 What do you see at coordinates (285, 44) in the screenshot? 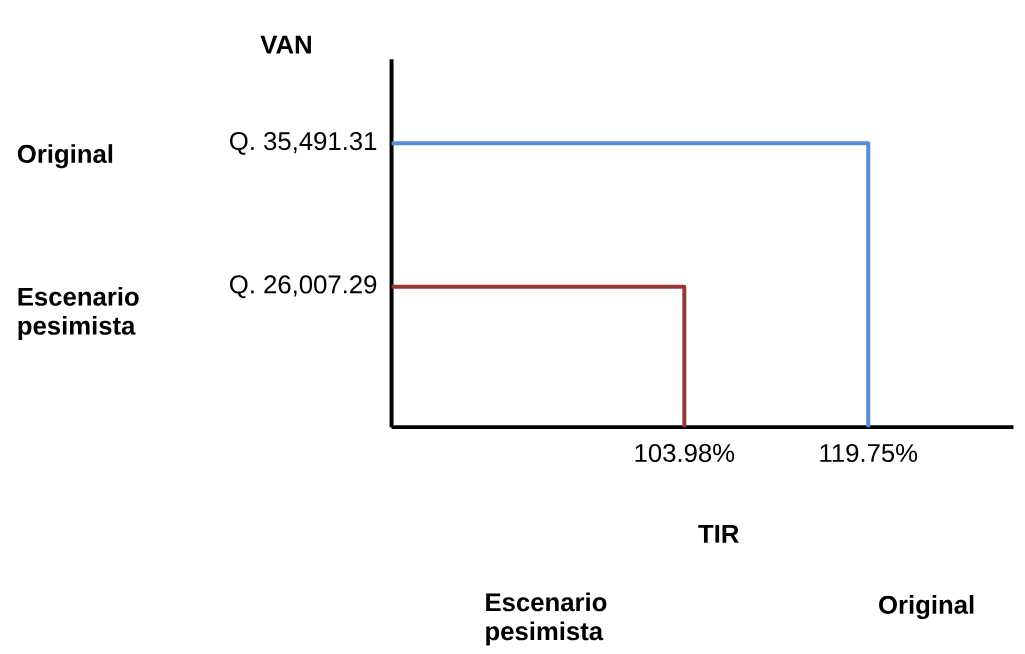
I see `y-axis-title: VAN` at bounding box center [285, 44].